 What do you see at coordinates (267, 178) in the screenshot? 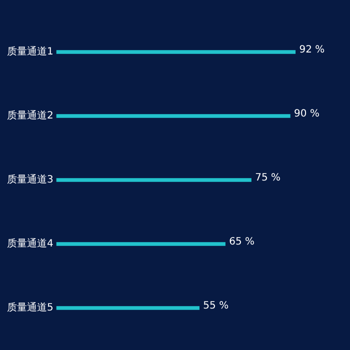
I see `data-label: 75 %` at bounding box center [267, 178].